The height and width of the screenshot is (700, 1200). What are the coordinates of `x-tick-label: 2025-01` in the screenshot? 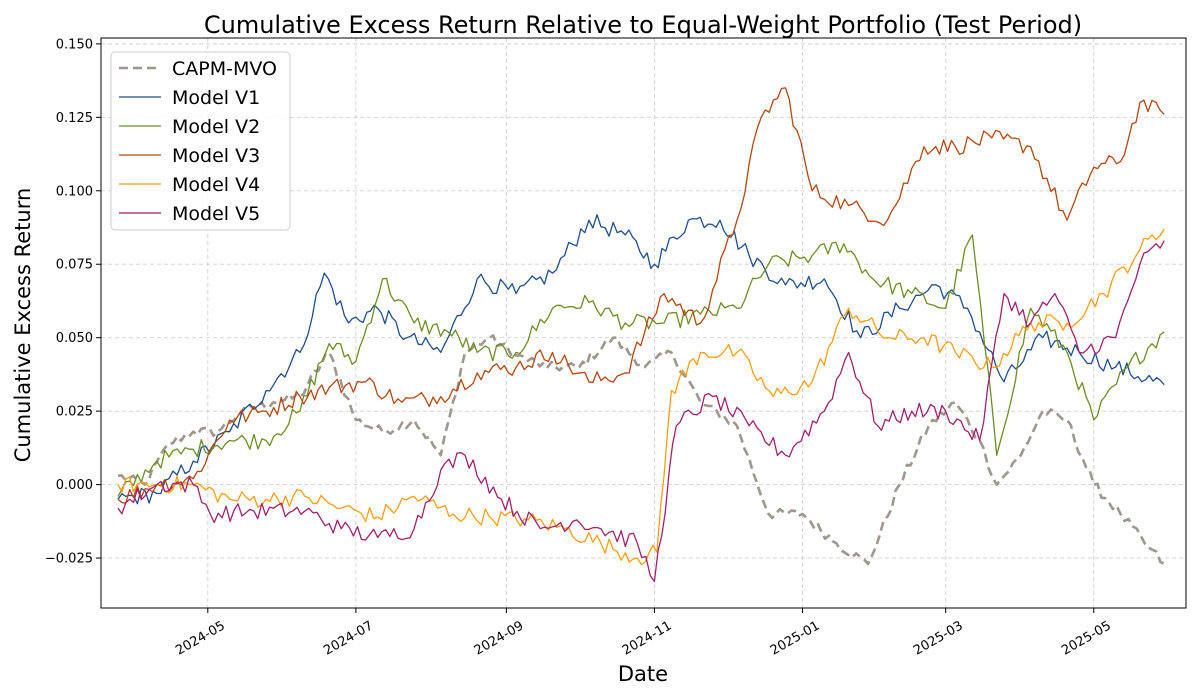 It's located at (795, 638).